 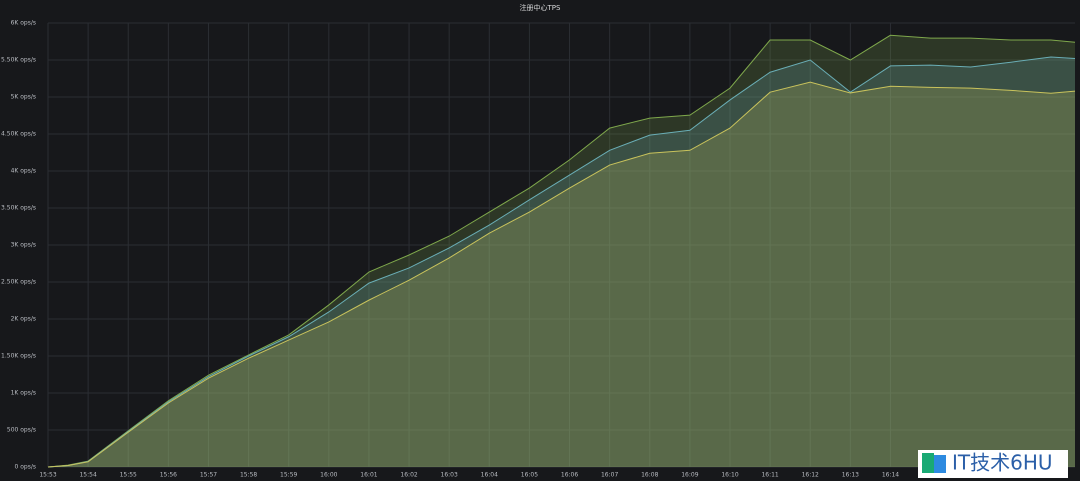 What do you see at coordinates (689, 475) in the screenshot?
I see `x-tick-label: 16:09` at bounding box center [689, 475].